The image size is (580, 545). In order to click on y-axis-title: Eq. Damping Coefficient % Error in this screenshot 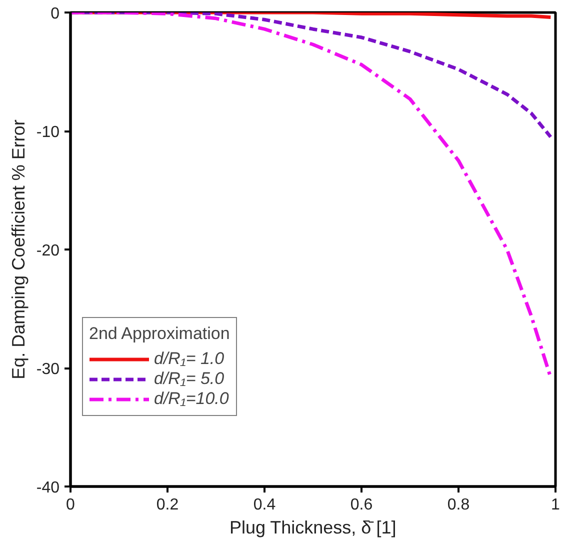, I will do `click(18, 250)`.